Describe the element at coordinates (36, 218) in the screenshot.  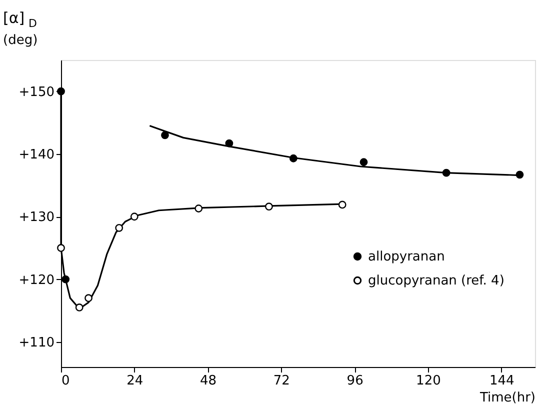
I see `y-tick-label: +130` at that location.